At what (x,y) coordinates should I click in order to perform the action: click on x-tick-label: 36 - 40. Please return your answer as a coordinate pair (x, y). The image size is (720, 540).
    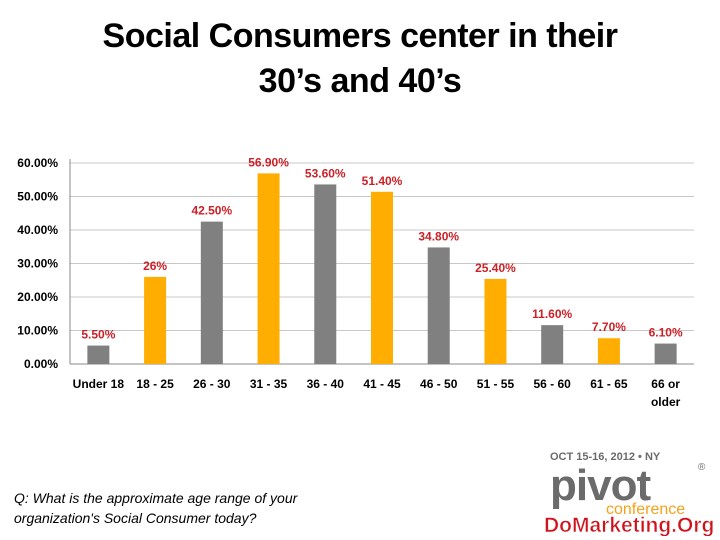
    Looking at the image, I should click on (326, 384).